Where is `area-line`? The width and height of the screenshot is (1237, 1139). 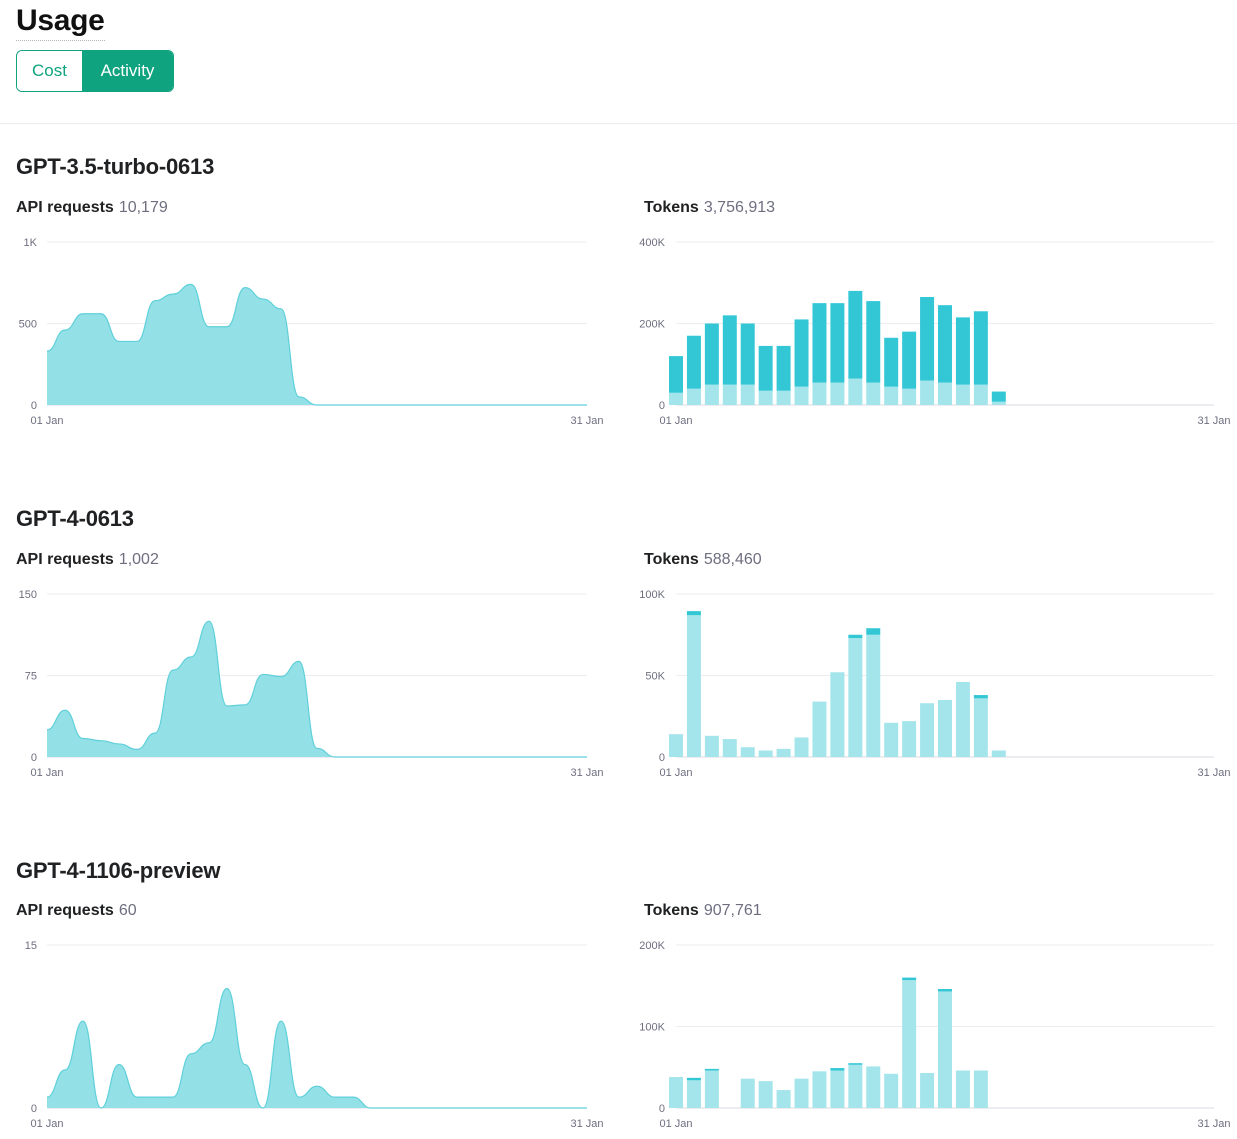 area-line is located at coordinates (316, 344).